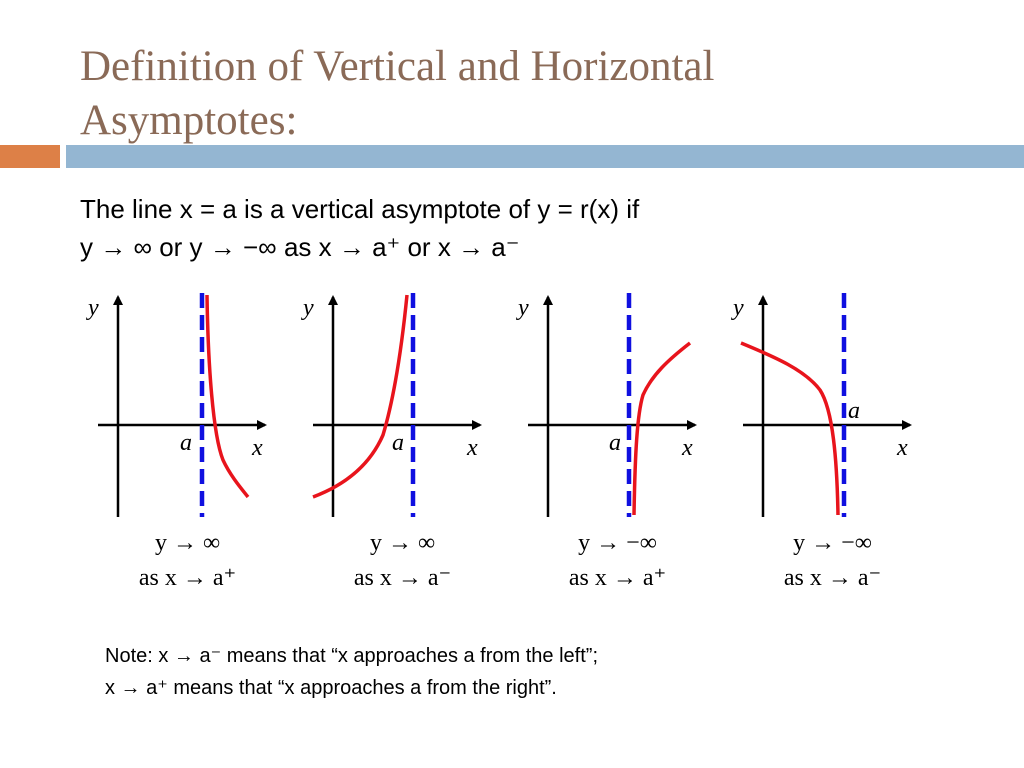  I want to click on graph-3: y x a y → −∞ as x → a⁺, so click(617, 440).